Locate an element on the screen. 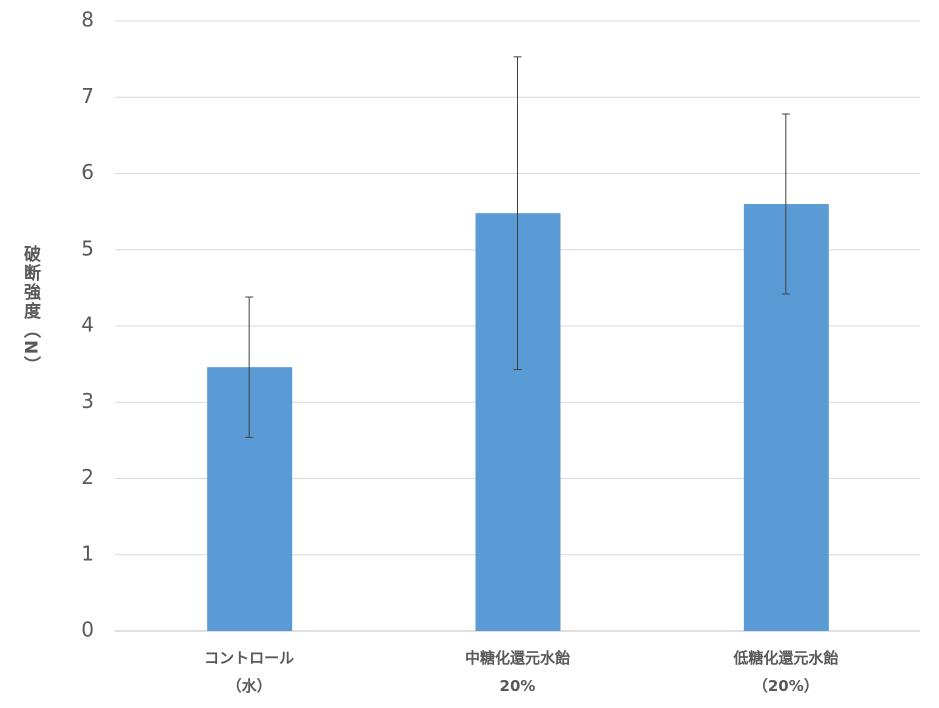 Image resolution: width=939 pixels, height=708 pixels. y-tick-label: 8 is located at coordinates (87, 20).